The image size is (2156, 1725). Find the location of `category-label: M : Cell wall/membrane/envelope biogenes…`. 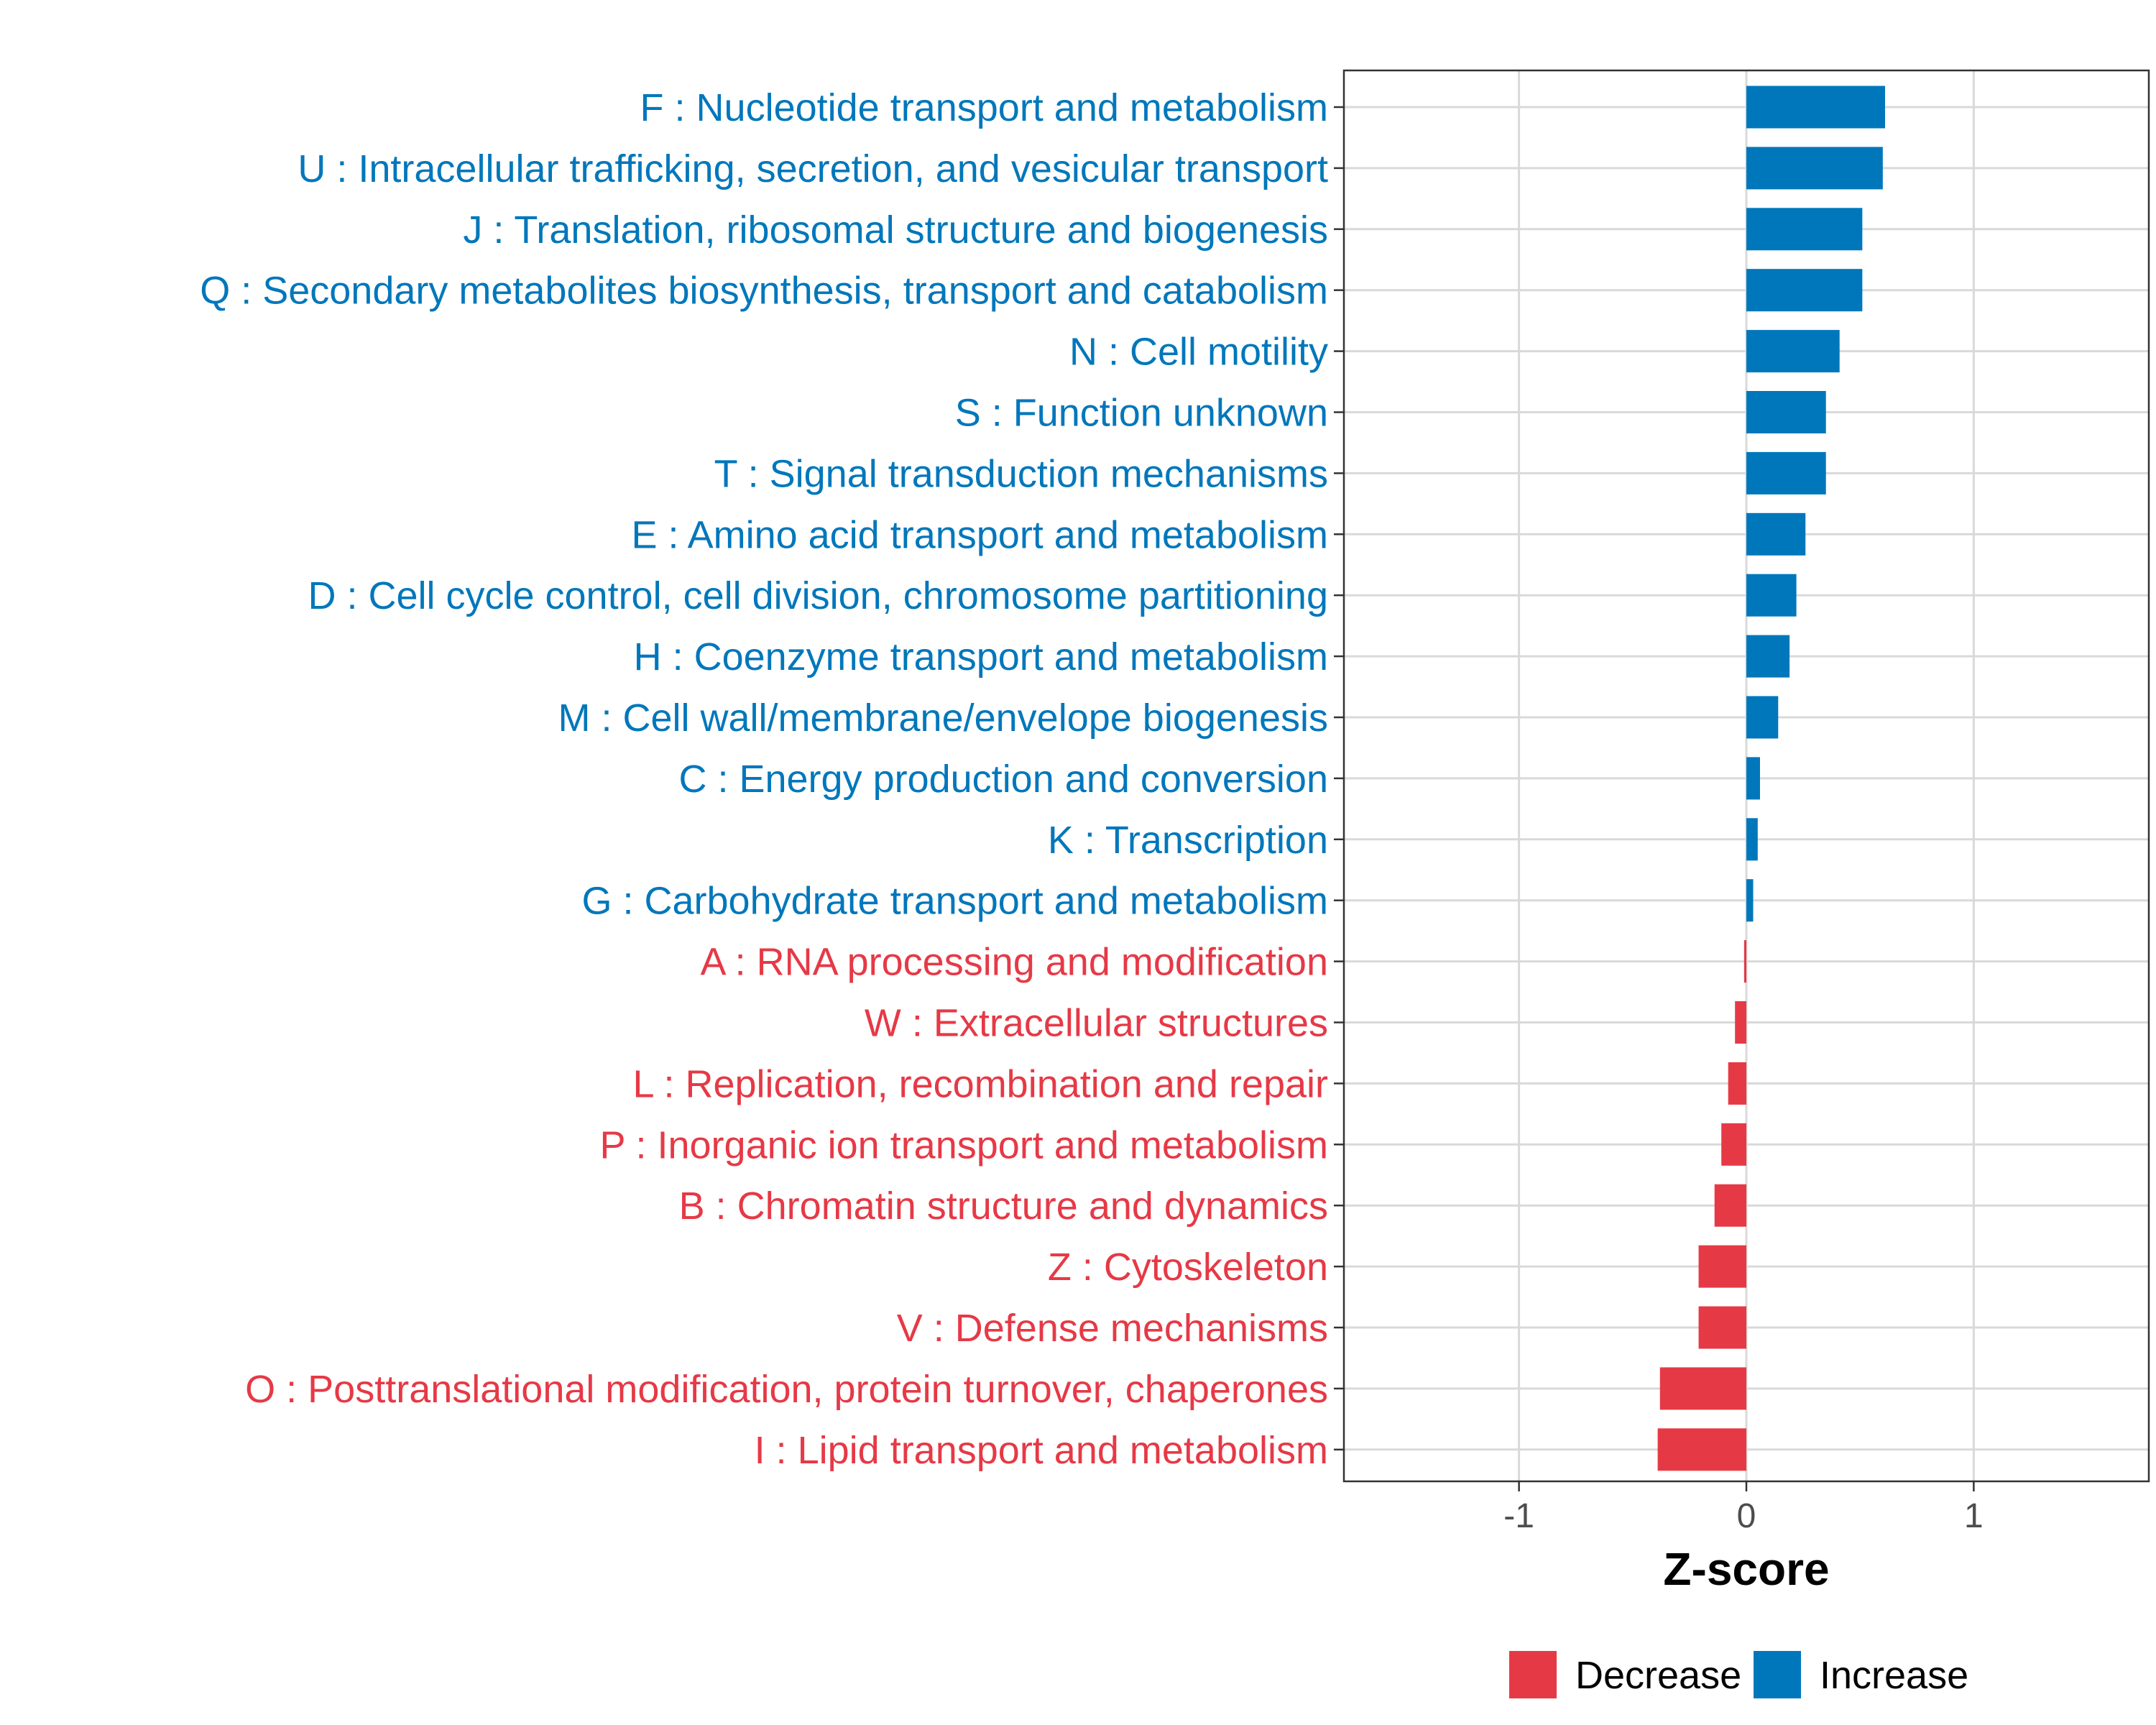

category-label: M : Cell wall/membrane/envelope biogenes… is located at coordinates (943, 718).